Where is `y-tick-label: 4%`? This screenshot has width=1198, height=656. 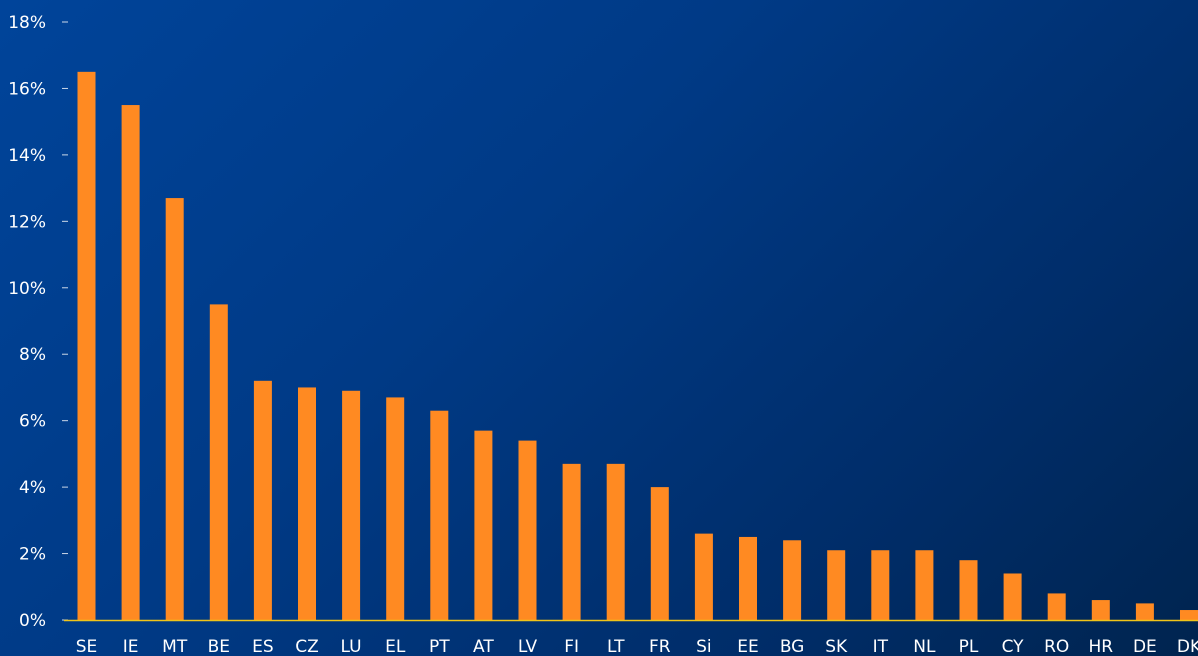 y-tick-label: 4% is located at coordinates (32, 488).